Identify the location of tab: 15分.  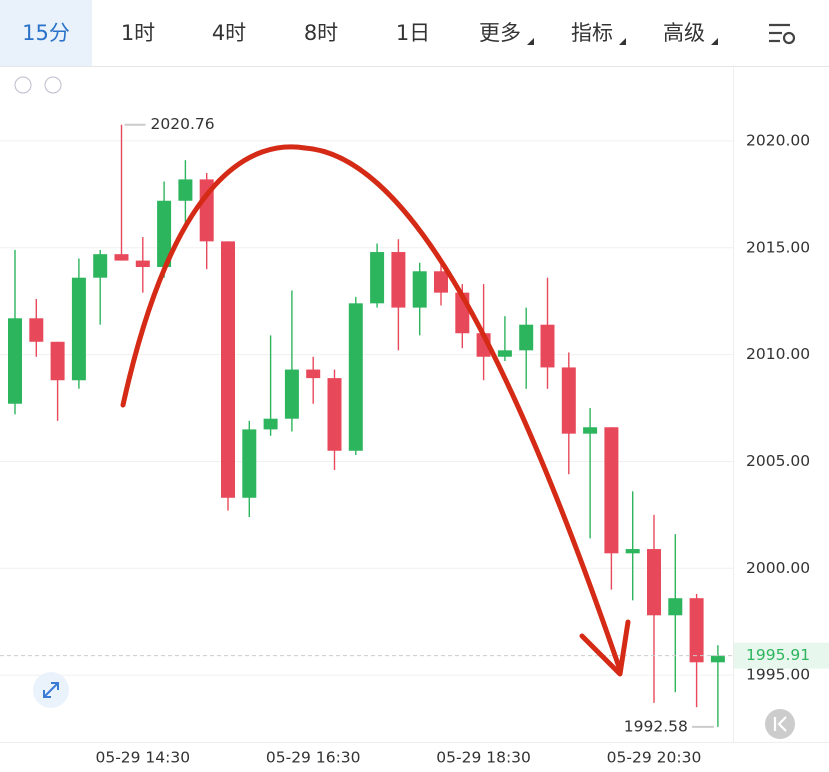
(46, 33).